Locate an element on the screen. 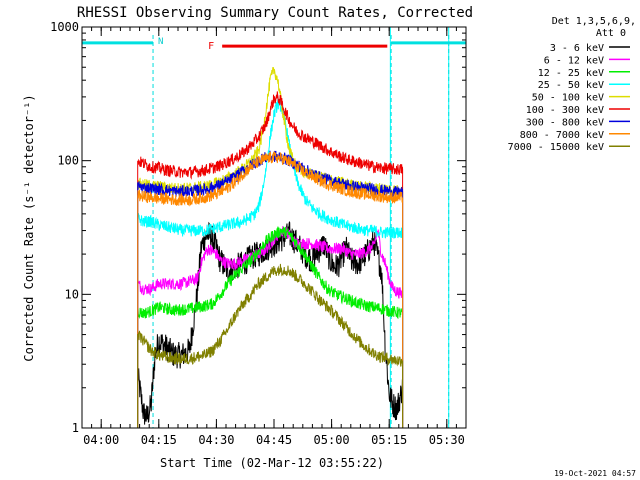 This screenshot has height=480, width=640. legend-header-line: Att 0 is located at coordinates (611, 33).